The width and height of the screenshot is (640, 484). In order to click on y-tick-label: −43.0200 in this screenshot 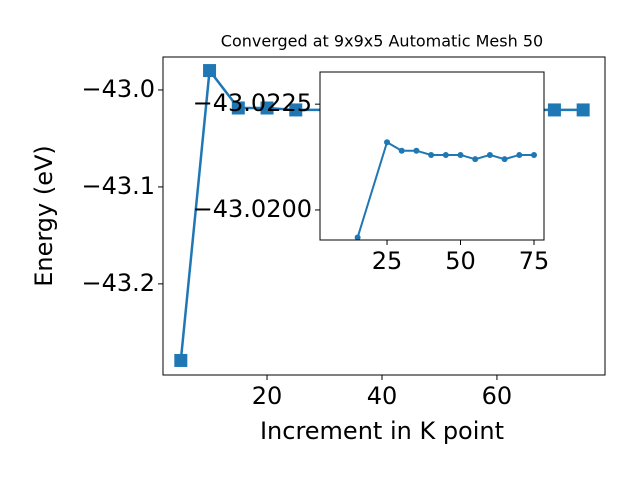, I will do `click(252, 209)`.